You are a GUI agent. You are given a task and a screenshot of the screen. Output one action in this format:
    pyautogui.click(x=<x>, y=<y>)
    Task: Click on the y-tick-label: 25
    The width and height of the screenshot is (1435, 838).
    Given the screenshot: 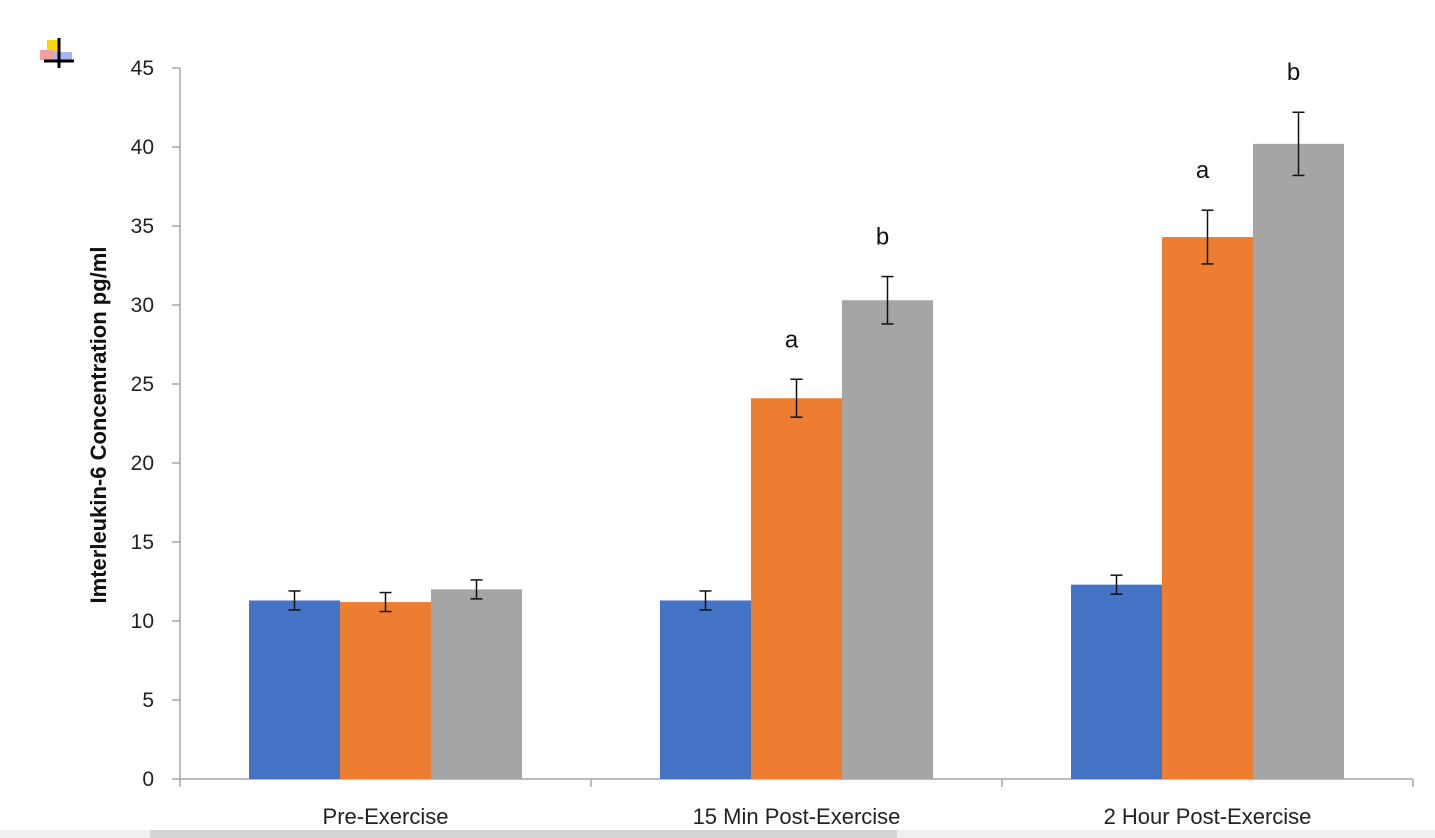 What is the action you would take?
    pyautogui.click(x=142, y=384)
    